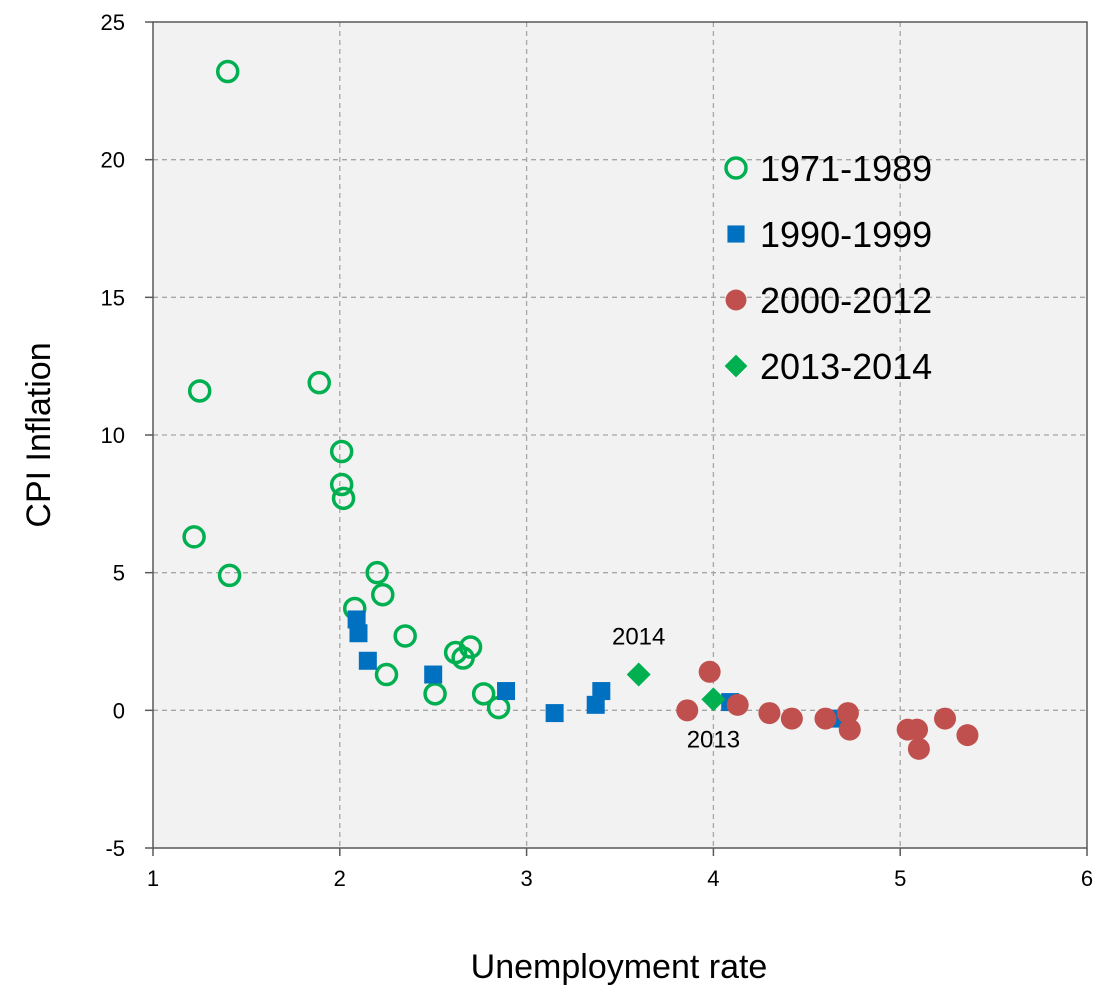  I want to click on y-tick-label: 0, so click(119, 710).